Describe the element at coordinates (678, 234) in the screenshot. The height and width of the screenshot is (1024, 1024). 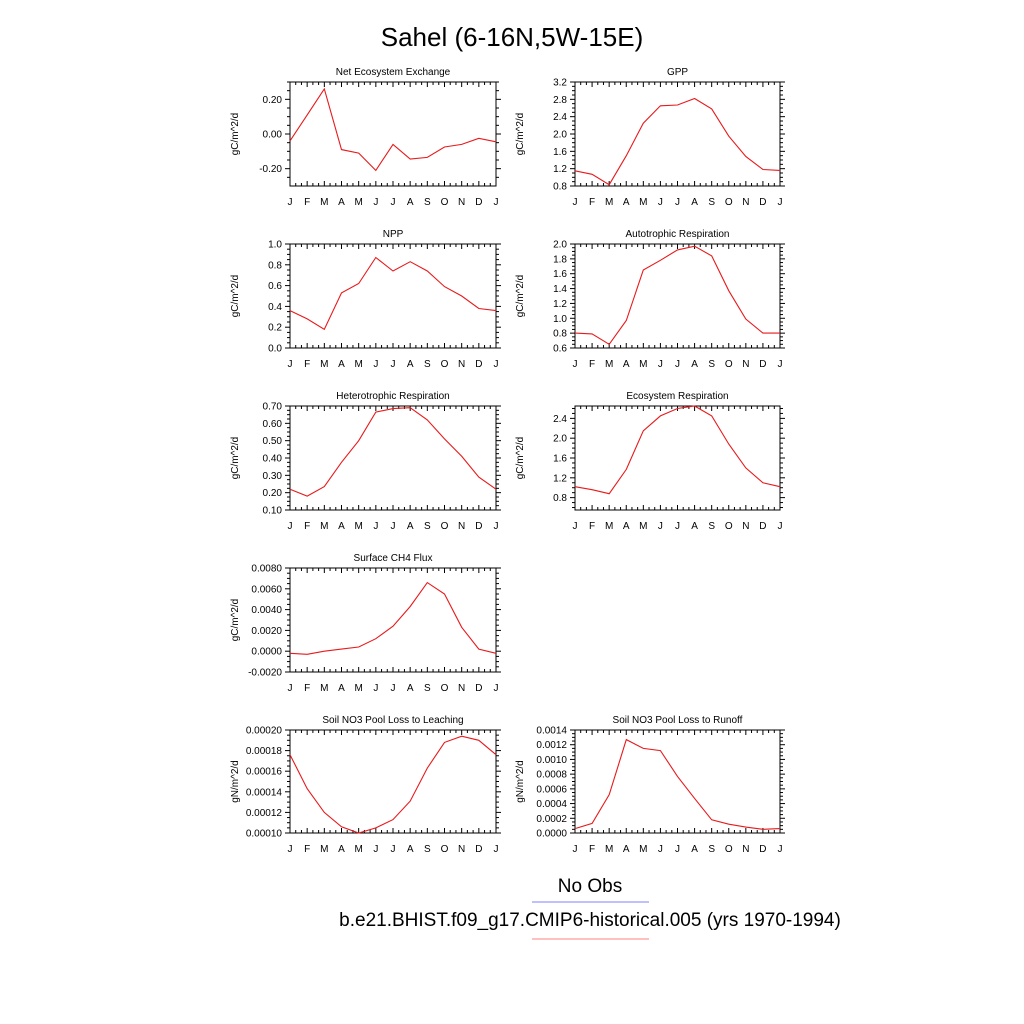
I see `panel-title: Autotrophic Respiration` at that location.